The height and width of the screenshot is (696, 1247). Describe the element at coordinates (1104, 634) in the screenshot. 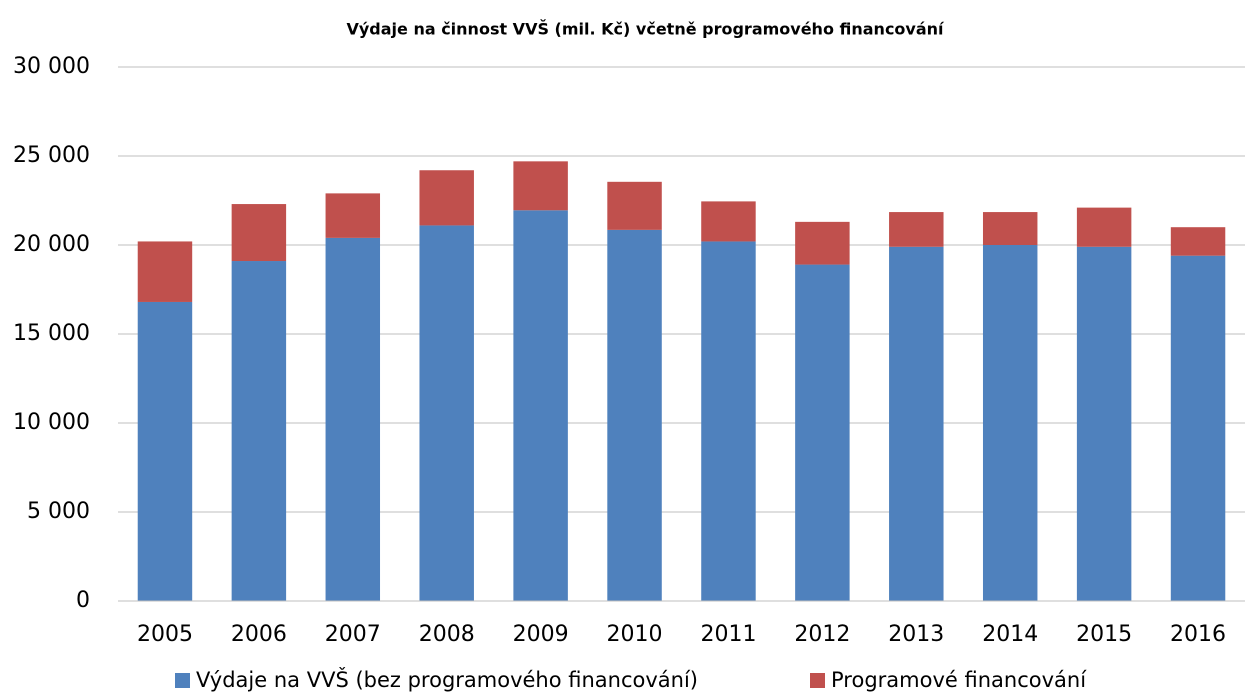

I see `x-tick-label: 2015` at that location.